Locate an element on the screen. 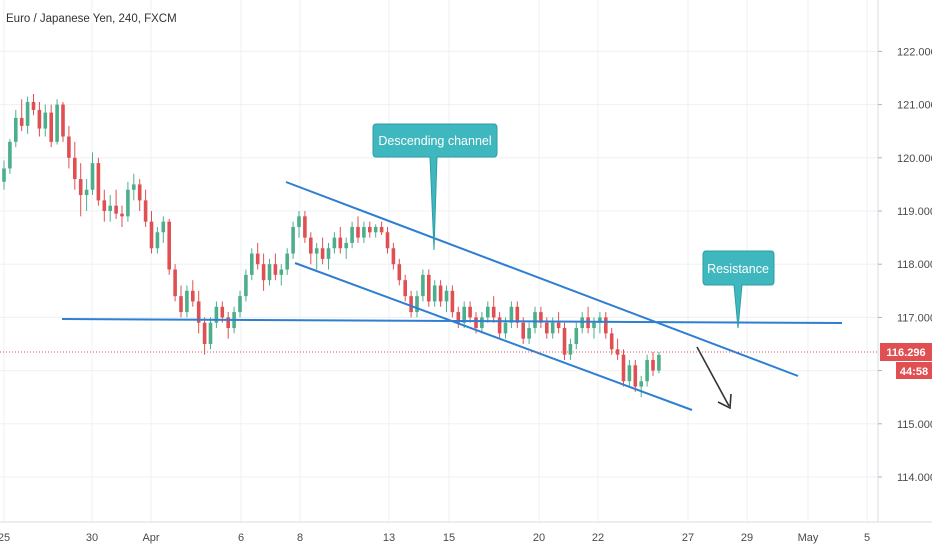  time-tick-label: 25 is located at coordinates (5, 538).